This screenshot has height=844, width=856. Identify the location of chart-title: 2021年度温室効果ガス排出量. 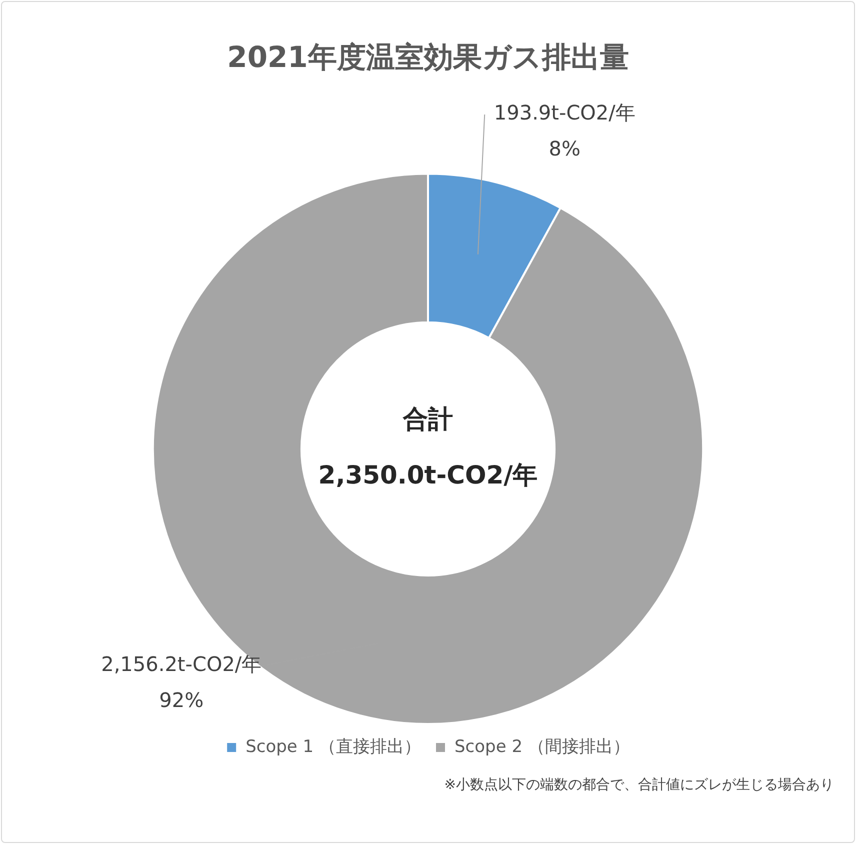
(428, 57).